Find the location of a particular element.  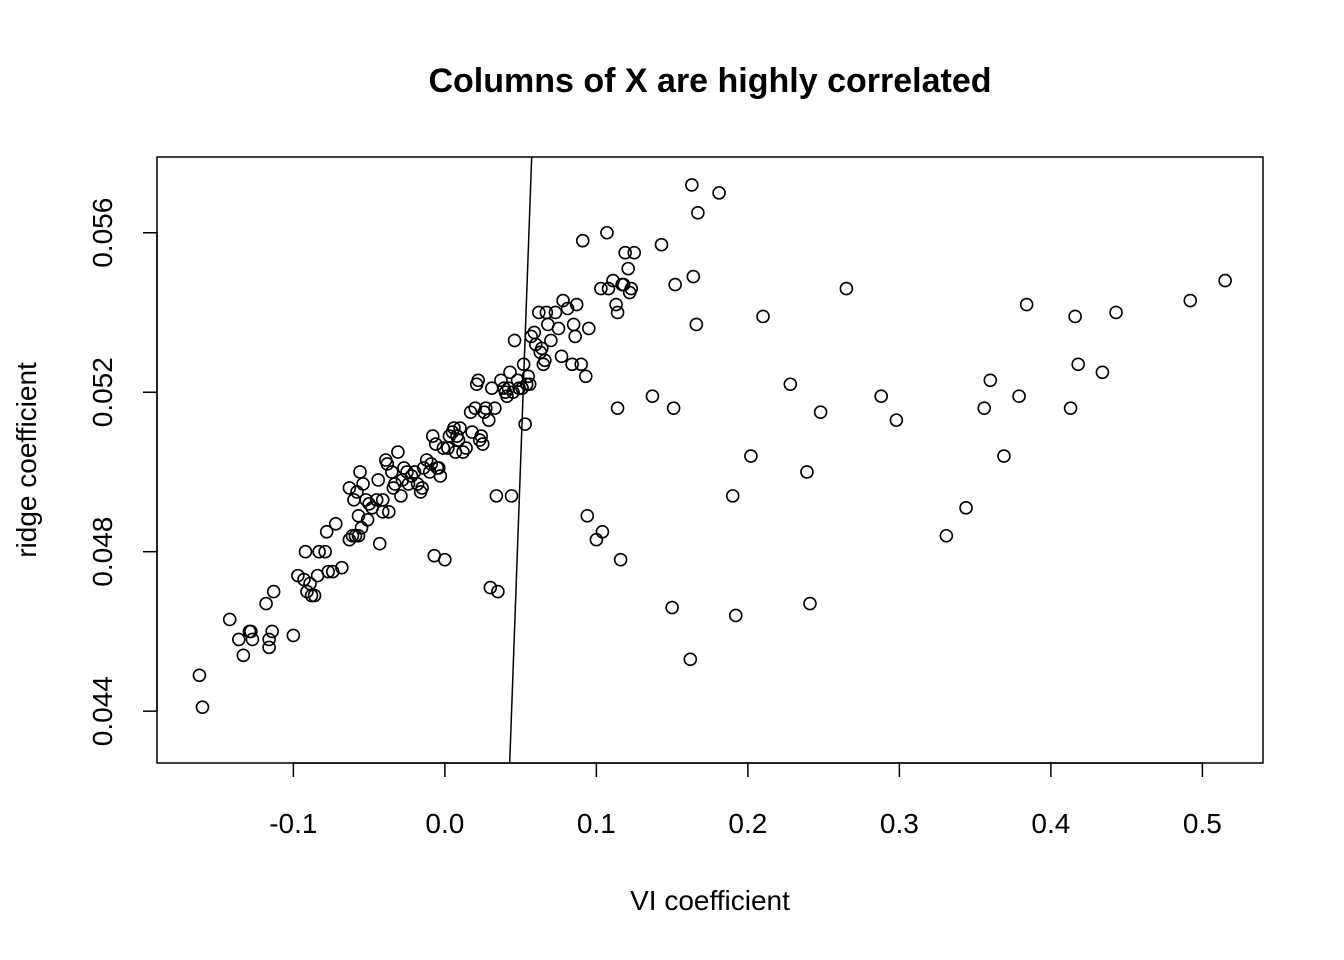

x-axis-label: VI coefficient is located at coordinates (710, 900).